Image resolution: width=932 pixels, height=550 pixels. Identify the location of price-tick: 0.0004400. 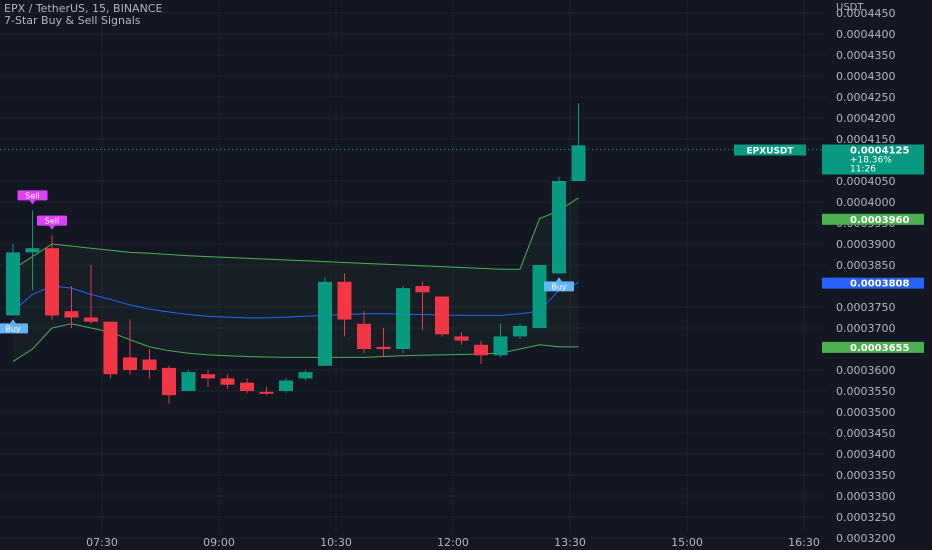
(866, 34).